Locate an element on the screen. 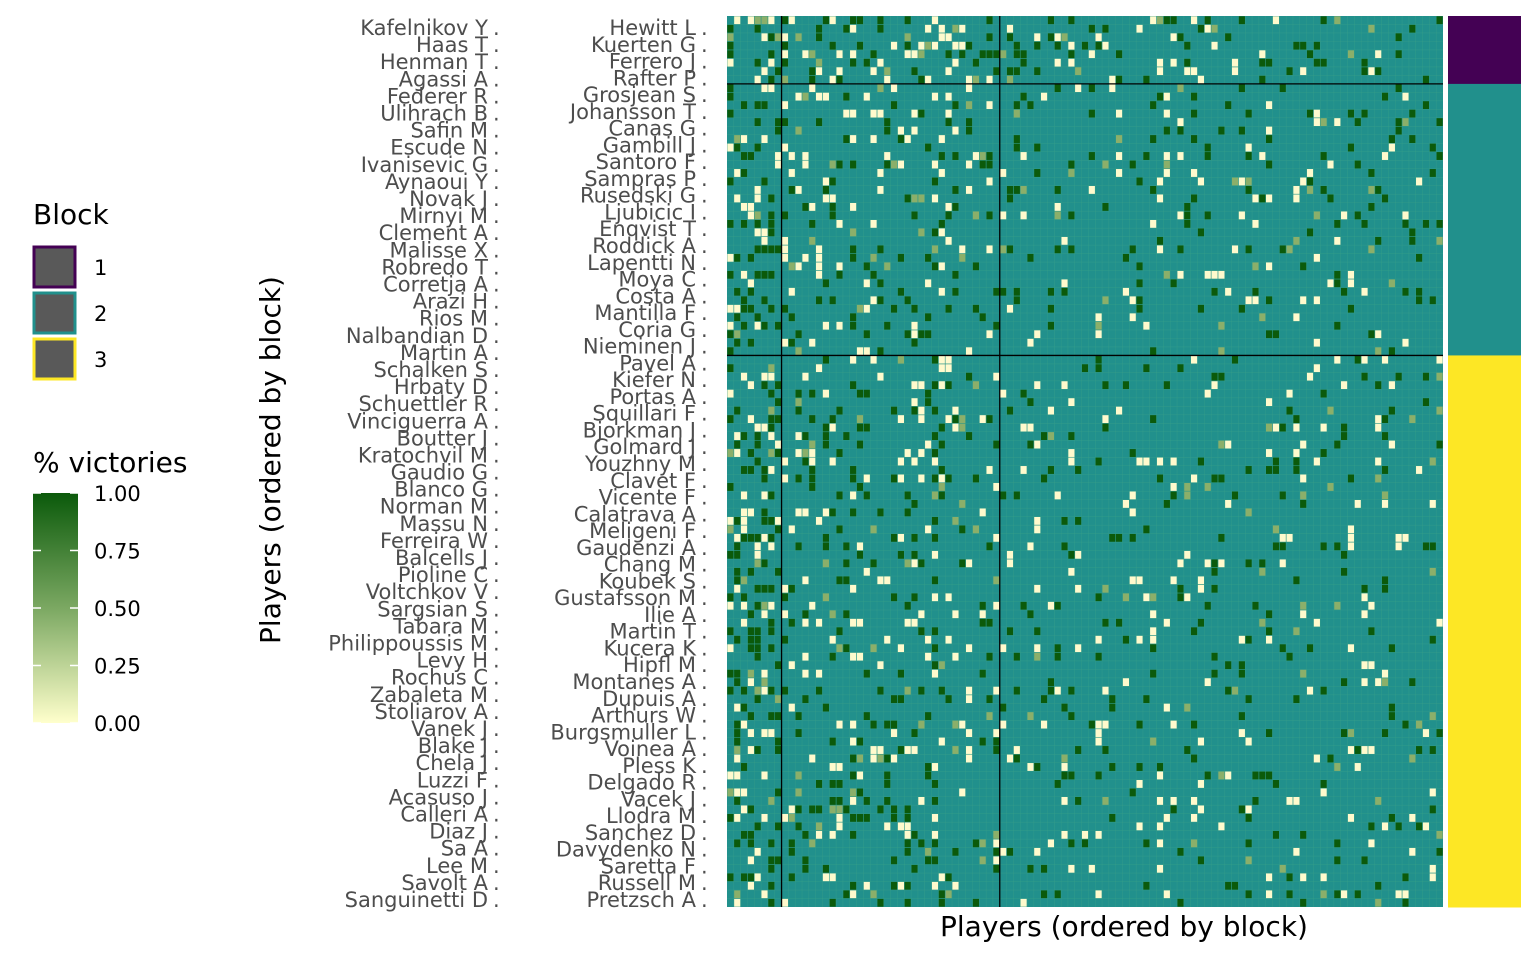  colorbar-tick-label: 0.00 is located at coordinates (117, 724).